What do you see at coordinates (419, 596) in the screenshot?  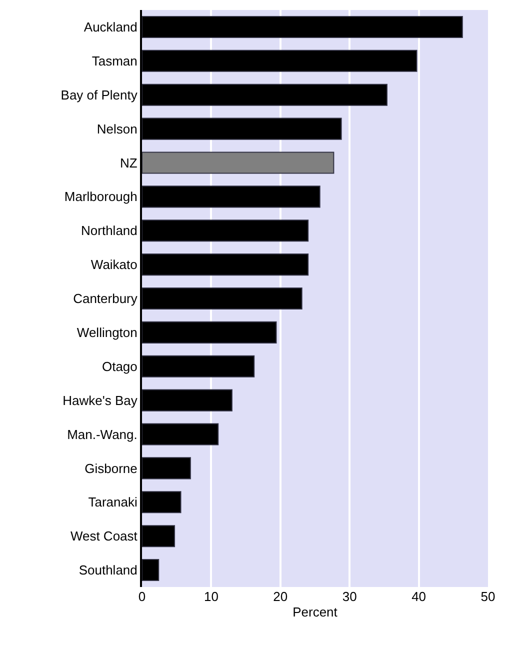 I see `x-tick-label: 40` at bounding box center [419, 596].